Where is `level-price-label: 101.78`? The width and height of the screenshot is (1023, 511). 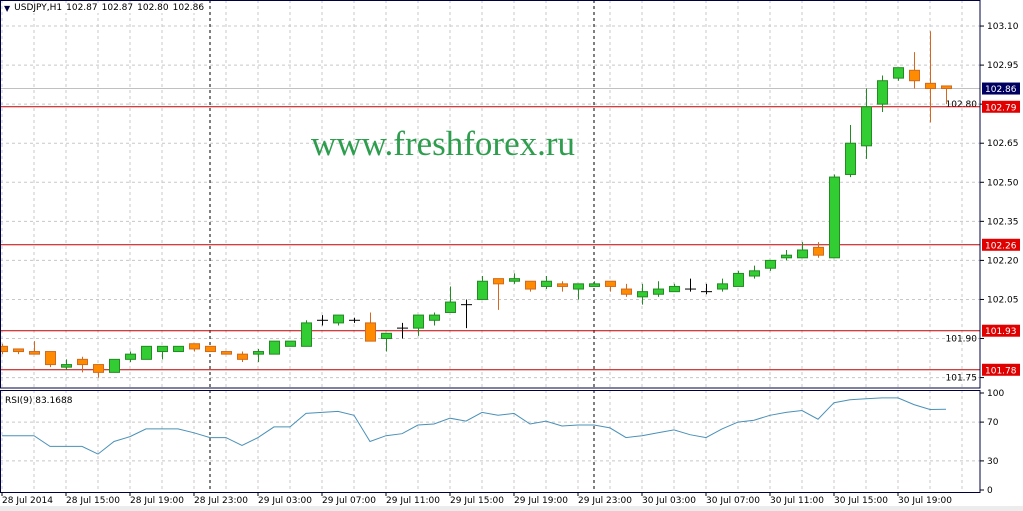 level-price-label: 101.78 is located at coordinates (1001, 371).